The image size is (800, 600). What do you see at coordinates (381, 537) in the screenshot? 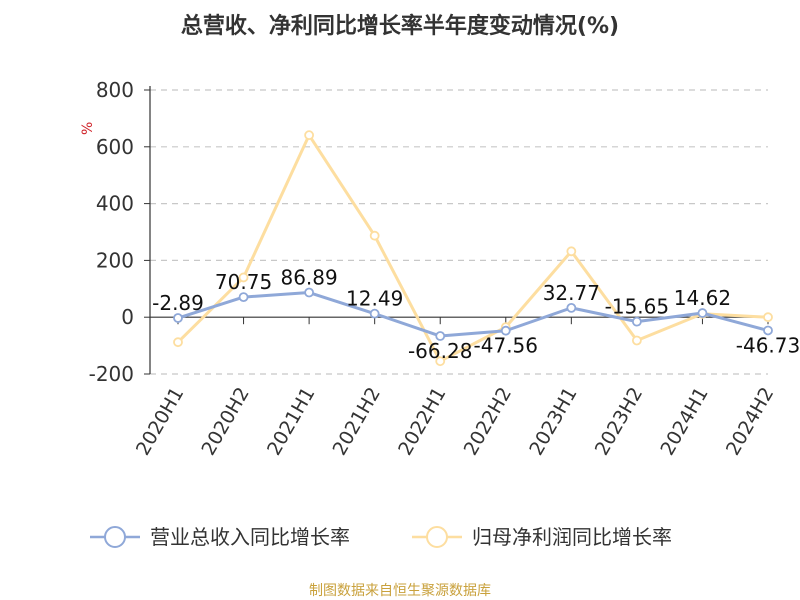
I see `legend: 营业总收入同比增长率 归母净利润同比增长率` at bounding box center [381, 537].